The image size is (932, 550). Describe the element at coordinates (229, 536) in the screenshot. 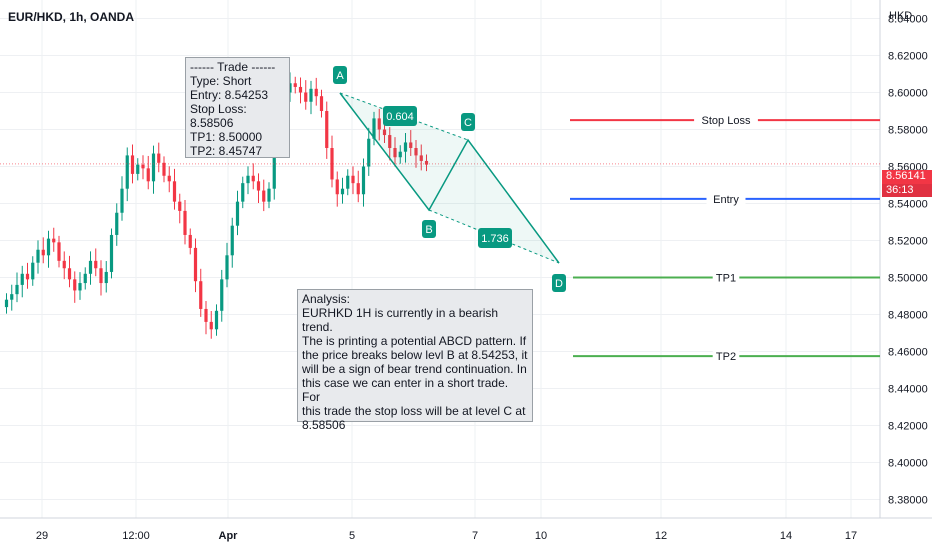

I see `x-tick-label: Apr` at that location.